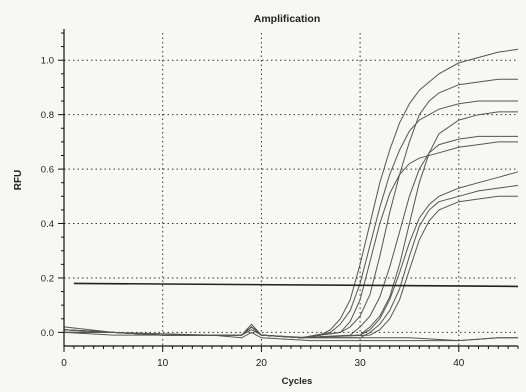 The height and width of the screenshot is (392, 526). I want to click on x-tick-label: 40, so click(459, 363).